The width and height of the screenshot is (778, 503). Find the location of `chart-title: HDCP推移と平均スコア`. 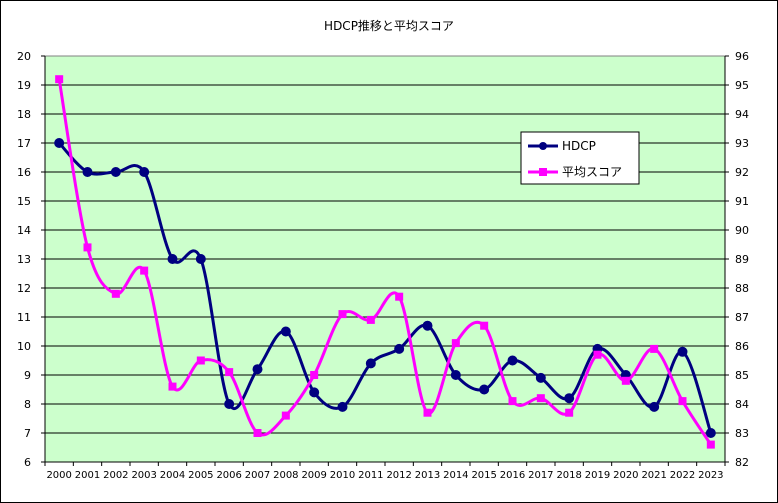

chart-title: HDCP推移と平均スコア is located at coordinates (389, 26).